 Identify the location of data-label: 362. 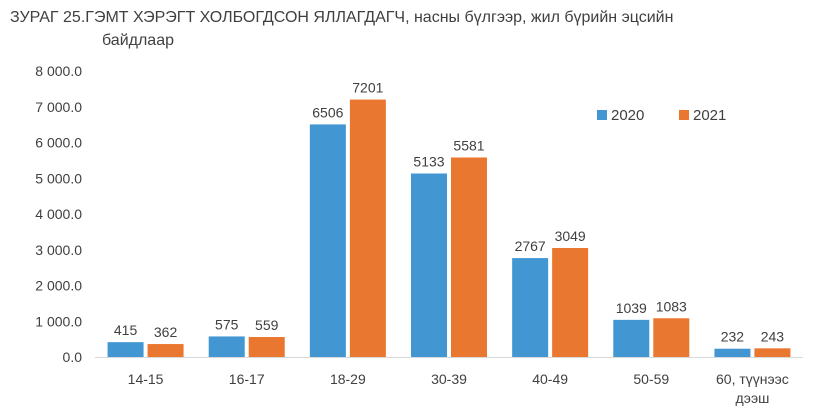
(166, 332).